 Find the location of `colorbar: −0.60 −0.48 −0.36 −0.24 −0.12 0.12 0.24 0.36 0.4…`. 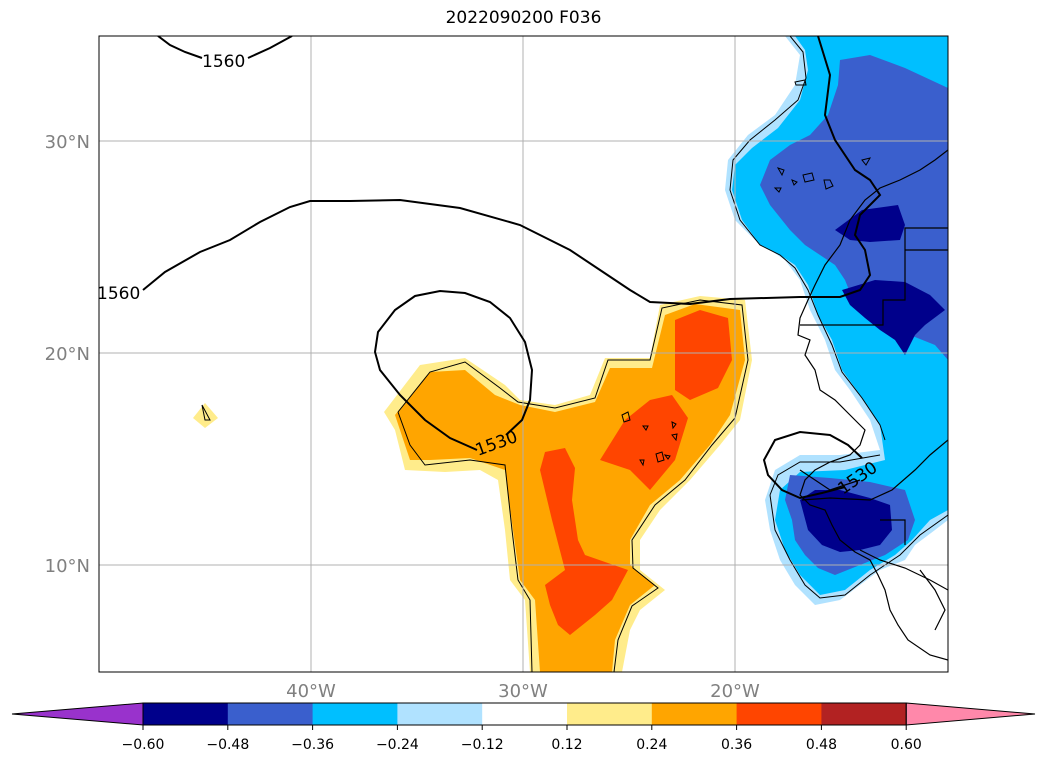

colorbar: −0.60 −0.48 −0.36 −0.24 −0.12 0.12 0.24 0.36 0.4… is located at coordinates (523, 727).